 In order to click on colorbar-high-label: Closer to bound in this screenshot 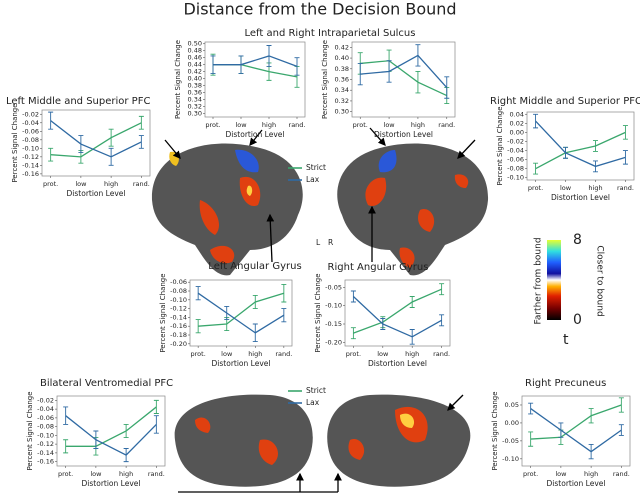, I will do `click(600, 280)`.